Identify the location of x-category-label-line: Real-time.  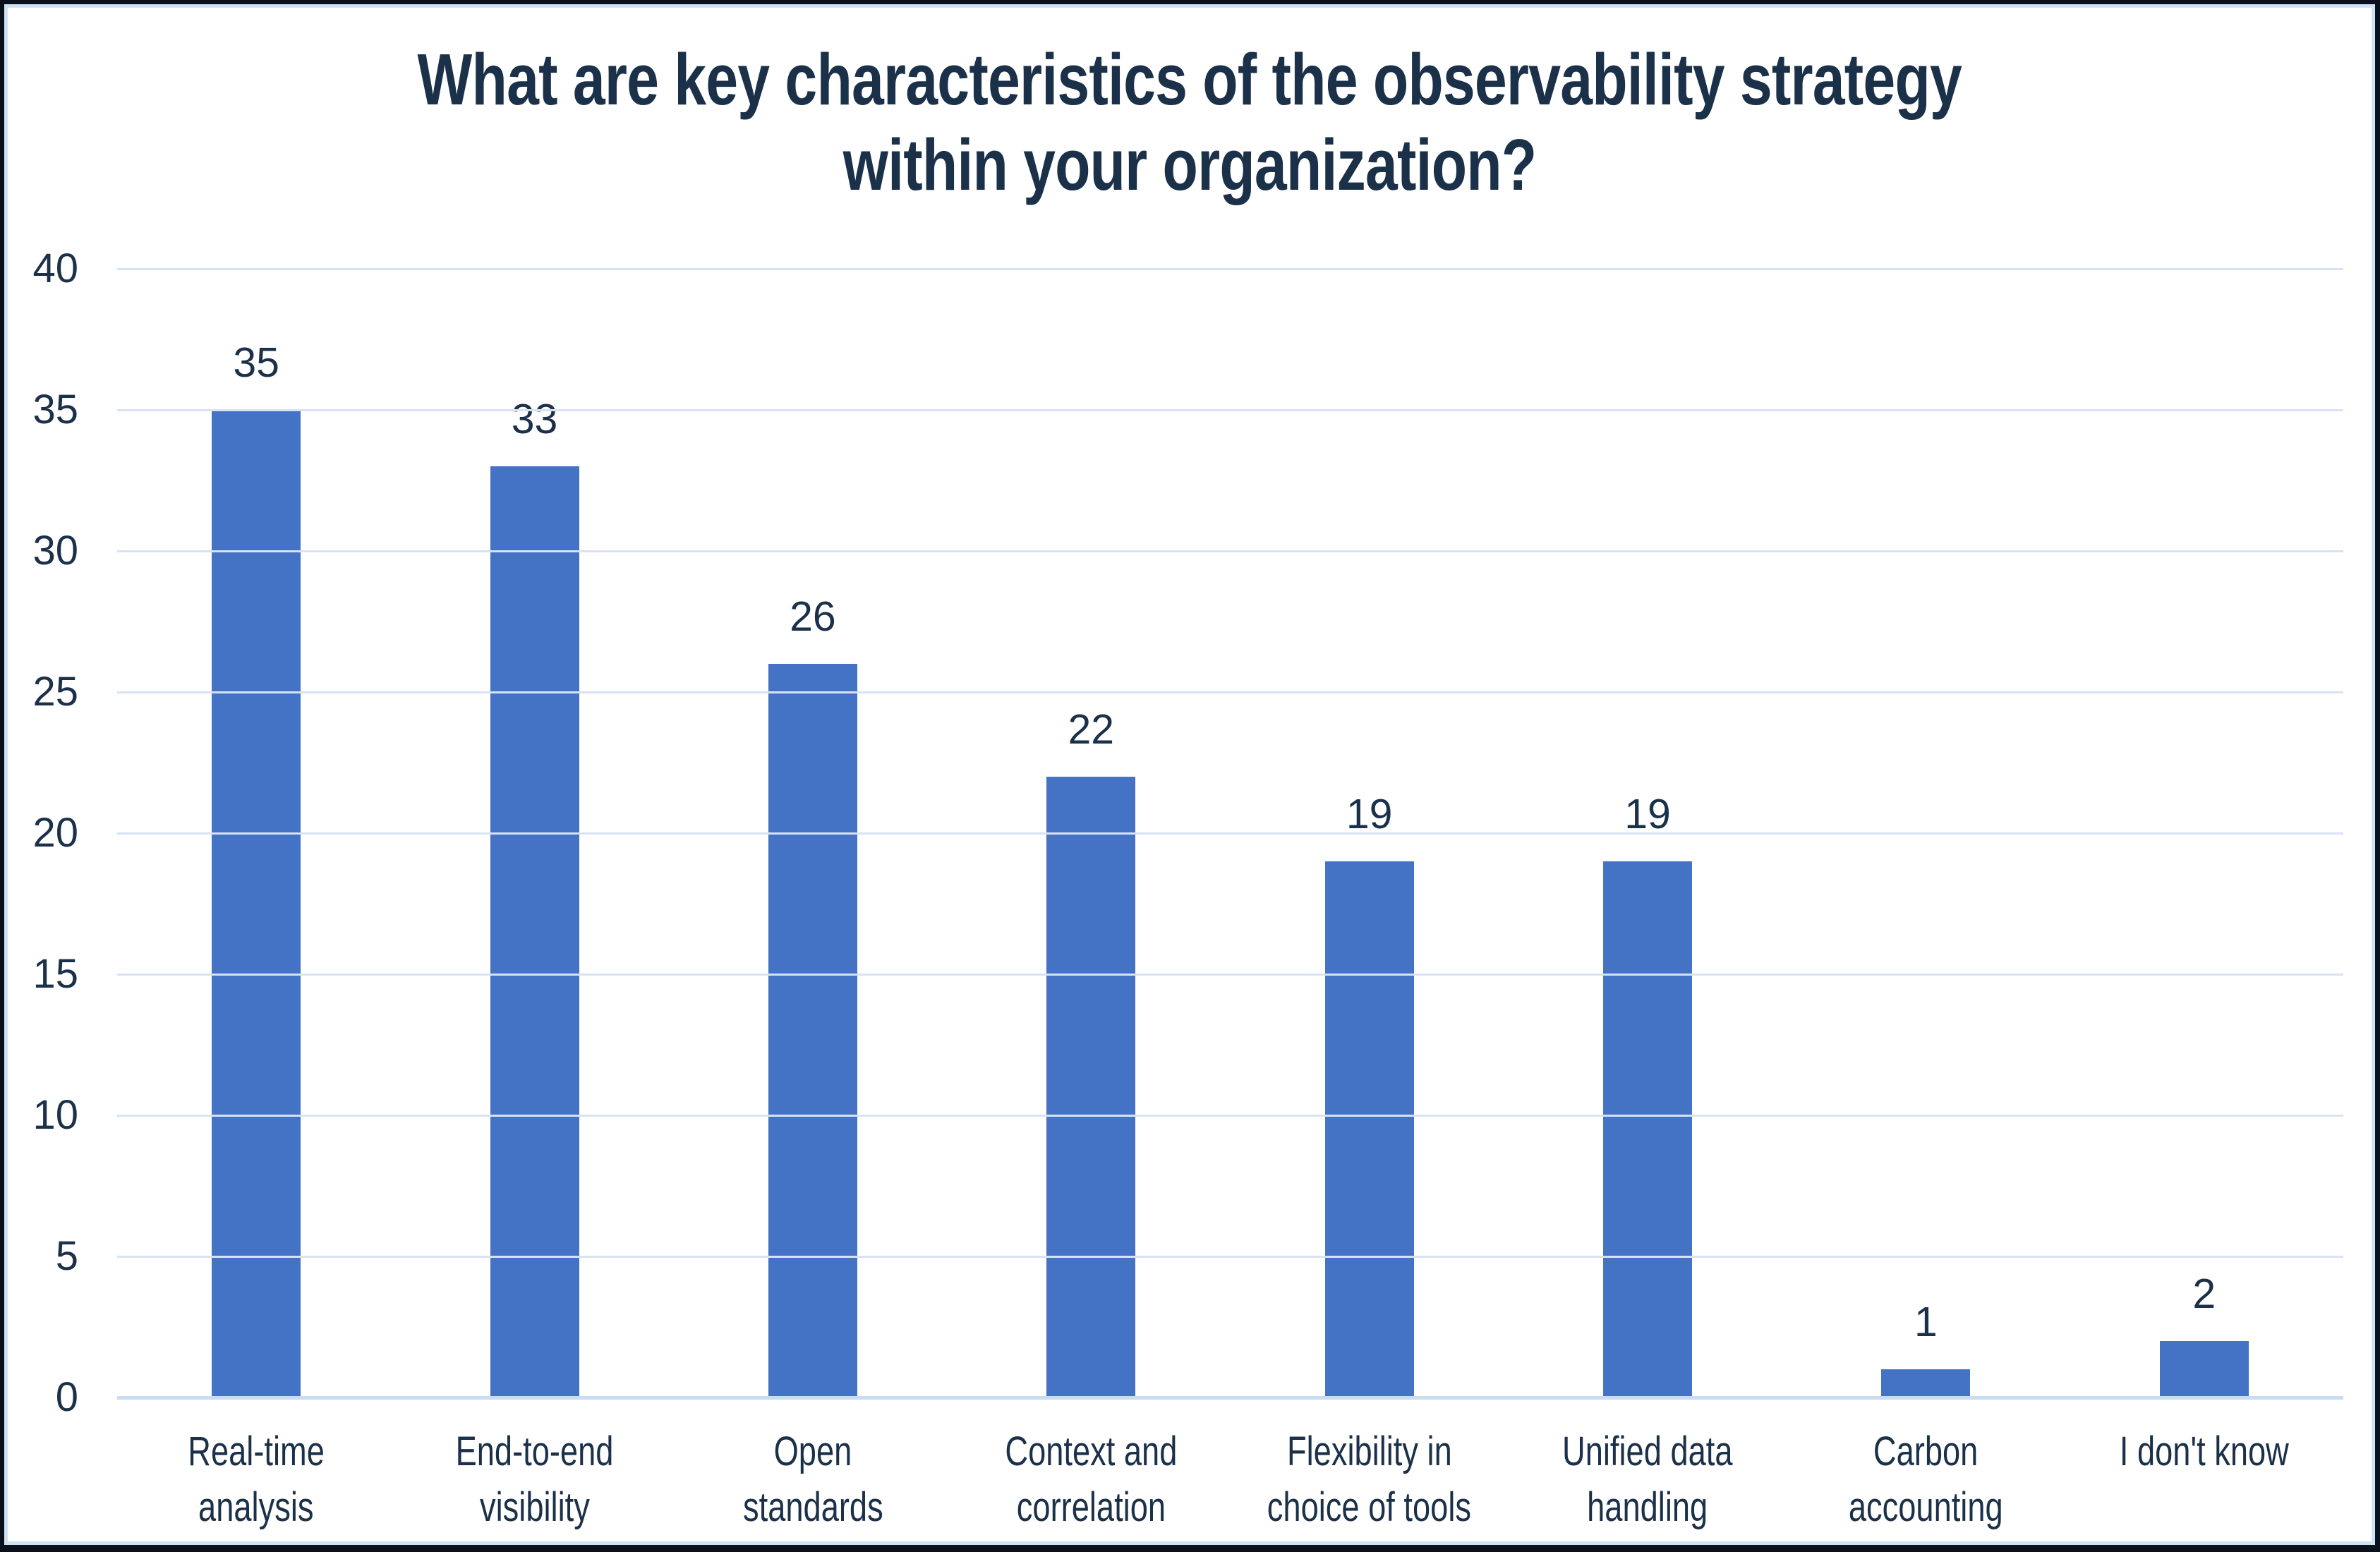
(256, 1451).